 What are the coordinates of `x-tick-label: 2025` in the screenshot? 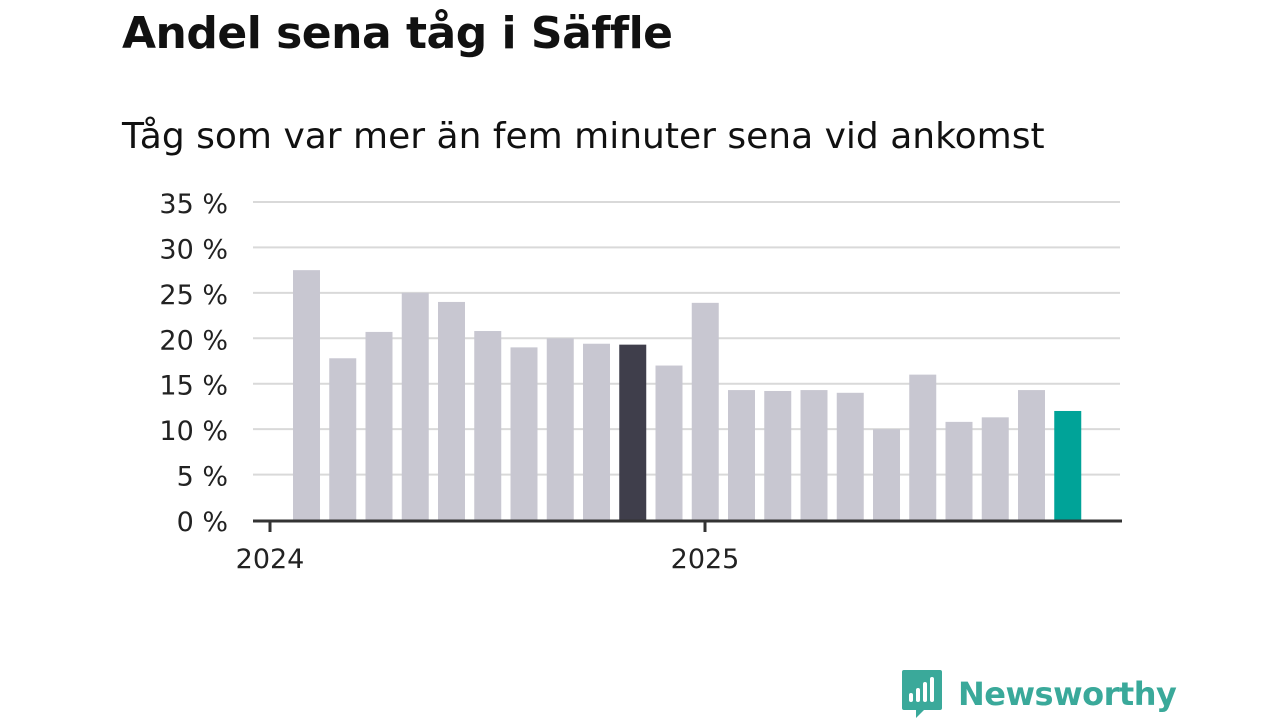 It's located at (705, 559).